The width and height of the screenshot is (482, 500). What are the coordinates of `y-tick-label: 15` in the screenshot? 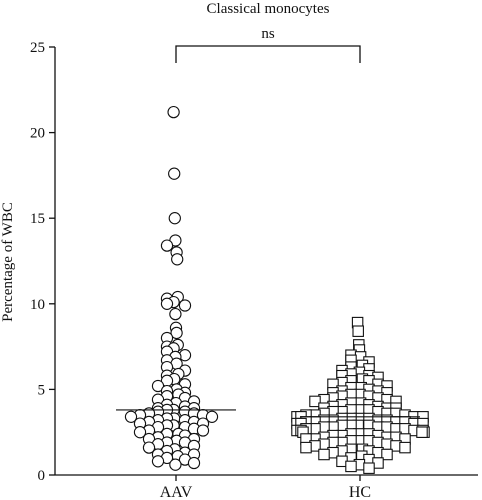 It's located at (37, 219).